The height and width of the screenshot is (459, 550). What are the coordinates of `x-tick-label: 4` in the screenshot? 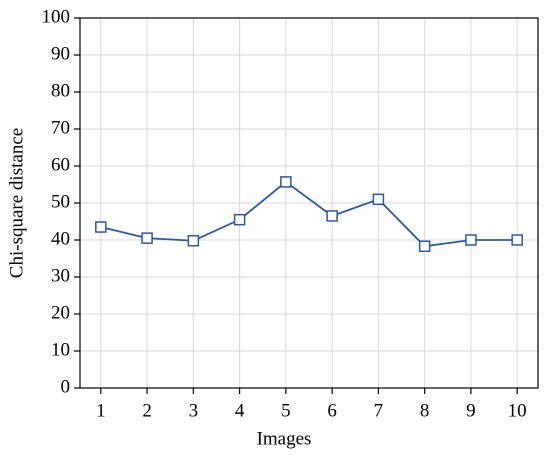 It's located at (240, 410).